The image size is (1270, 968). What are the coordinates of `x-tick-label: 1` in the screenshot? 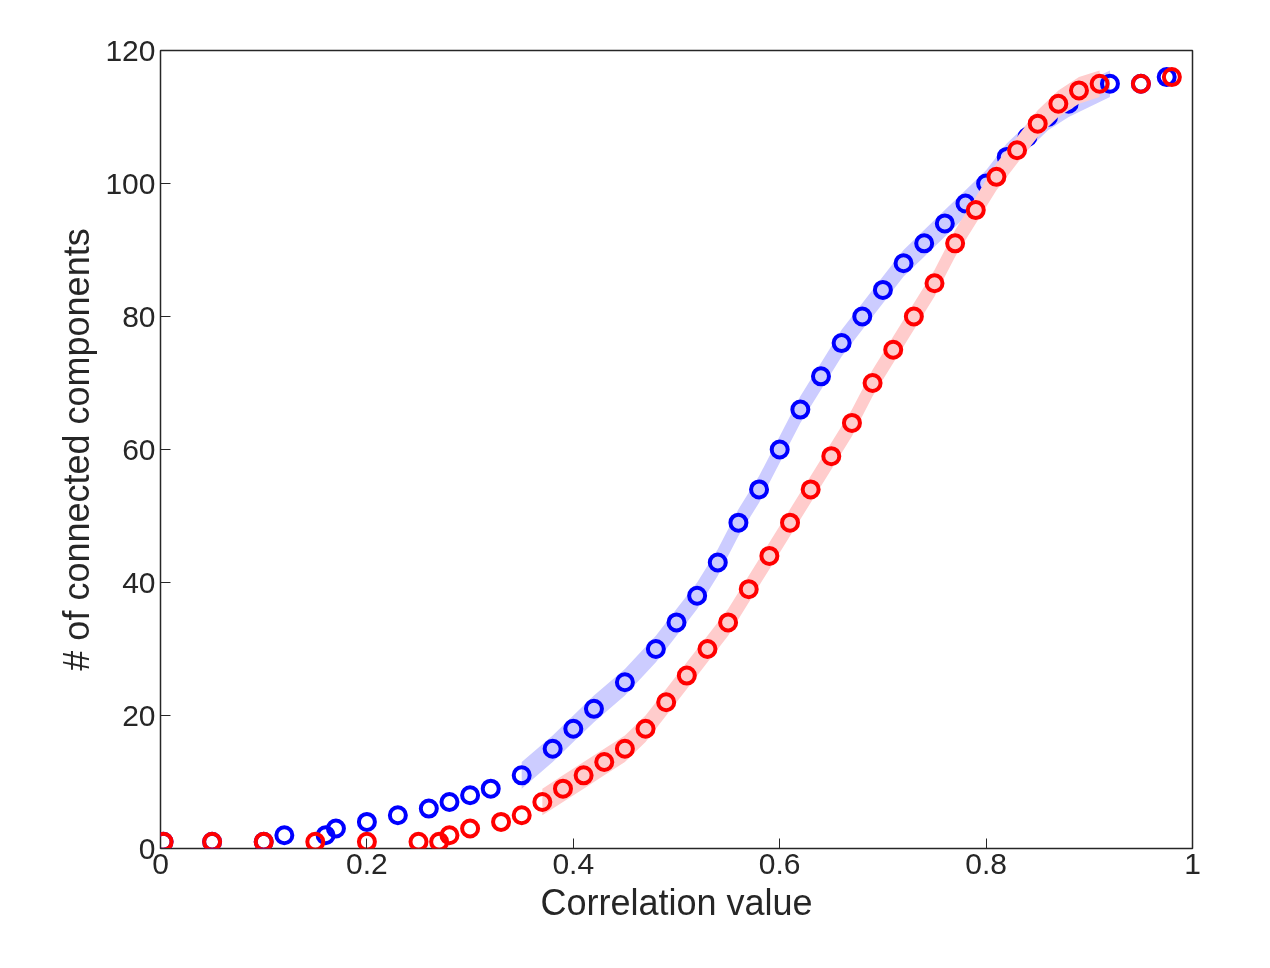 It's located at (1192, 863).